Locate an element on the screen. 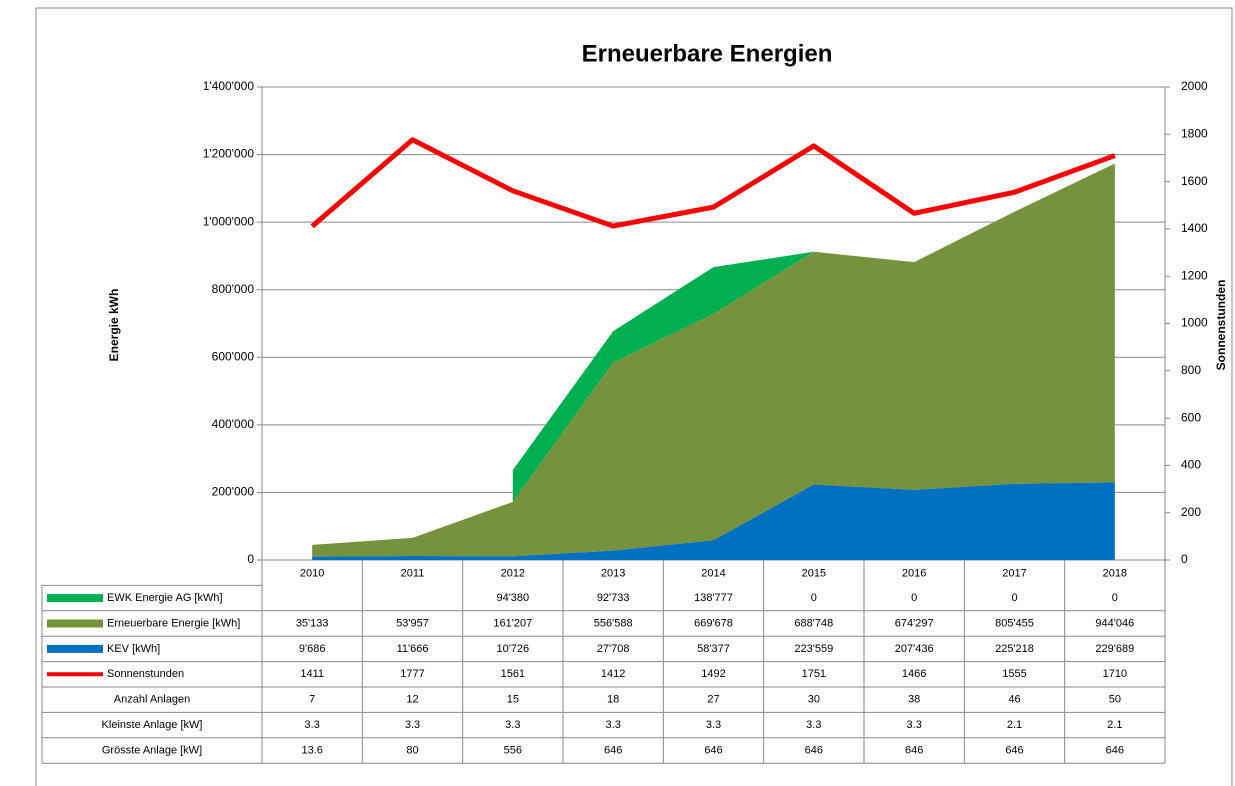  table-cell: 1466 is located at coordinates (914, 674).